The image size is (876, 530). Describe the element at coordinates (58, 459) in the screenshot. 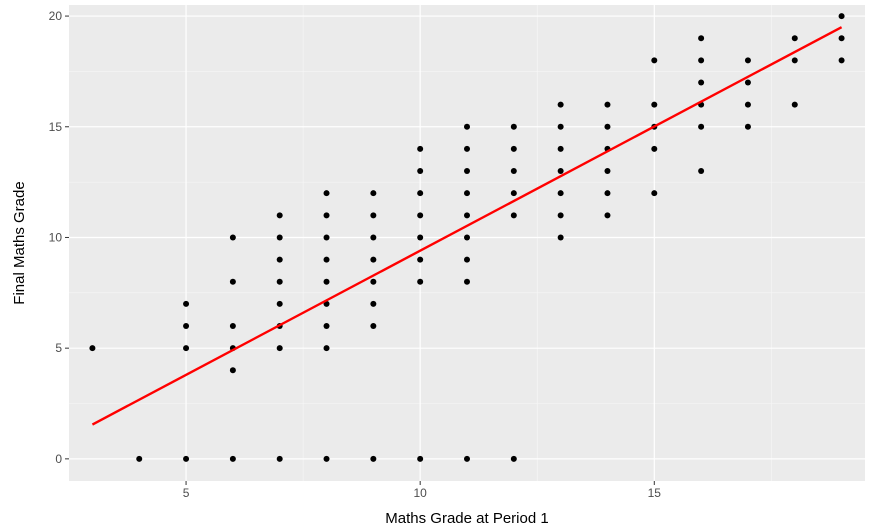

I see `y-tick-label: 0` at that location.